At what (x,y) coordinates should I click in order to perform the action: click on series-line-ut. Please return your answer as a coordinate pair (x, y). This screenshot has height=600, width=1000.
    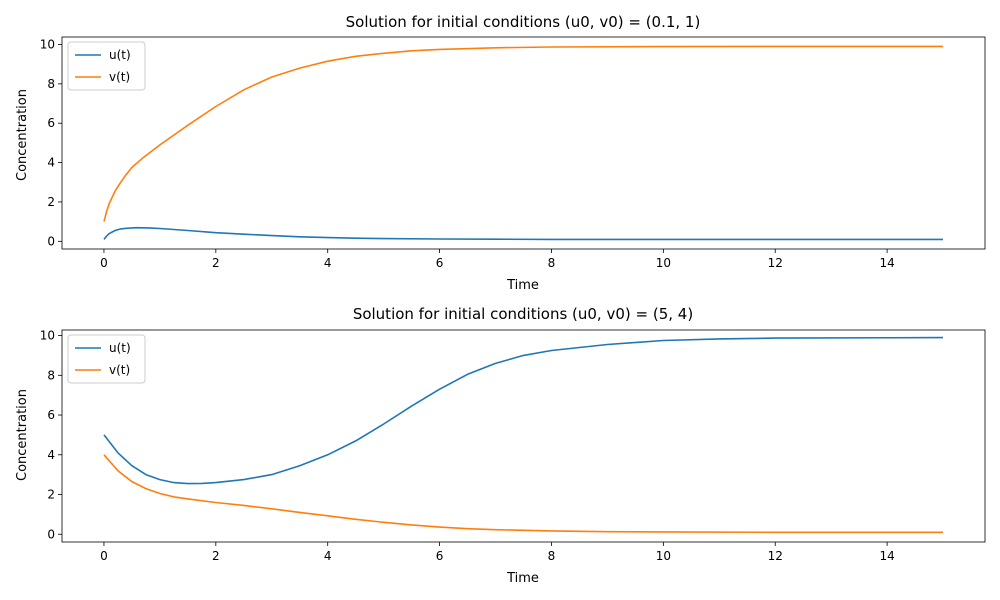
    Looking at the image, I should click on (523, 233).